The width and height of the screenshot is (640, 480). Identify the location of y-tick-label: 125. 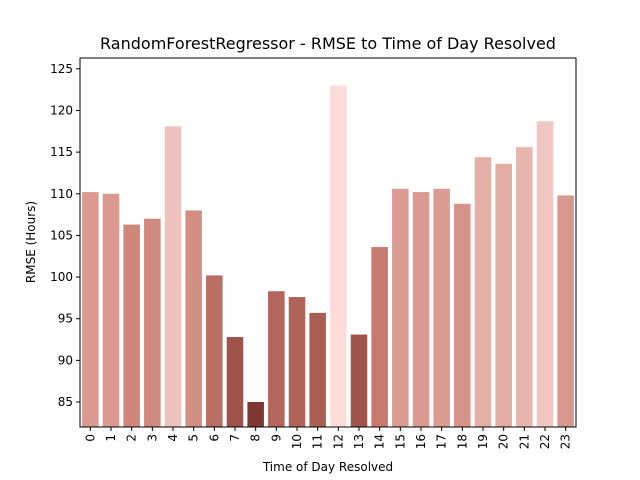
(61, 69).